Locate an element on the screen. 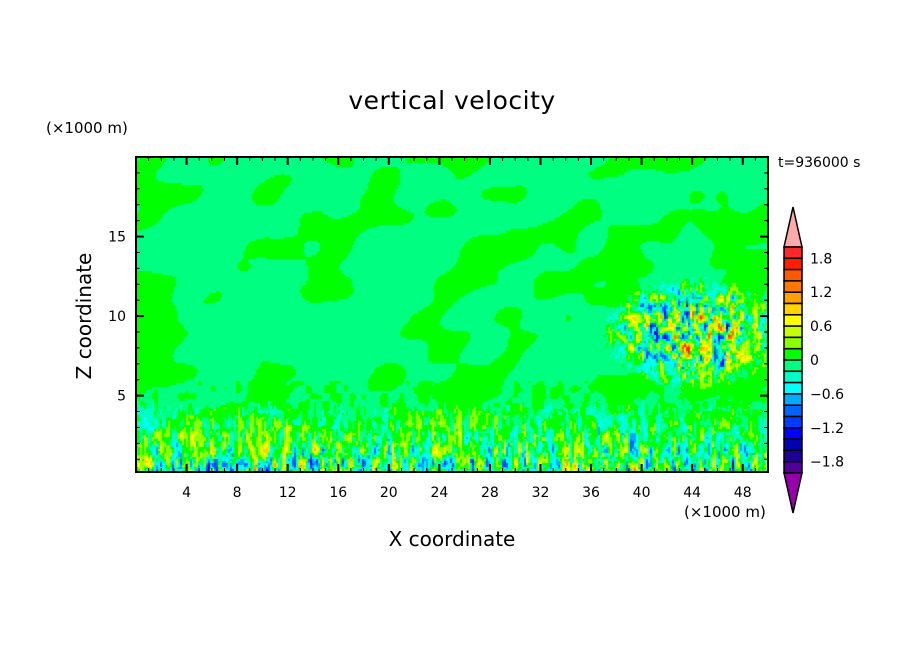 This screenshot has height=654, width=904. colorbar-under-triangle is located at coordinates (793, 493).